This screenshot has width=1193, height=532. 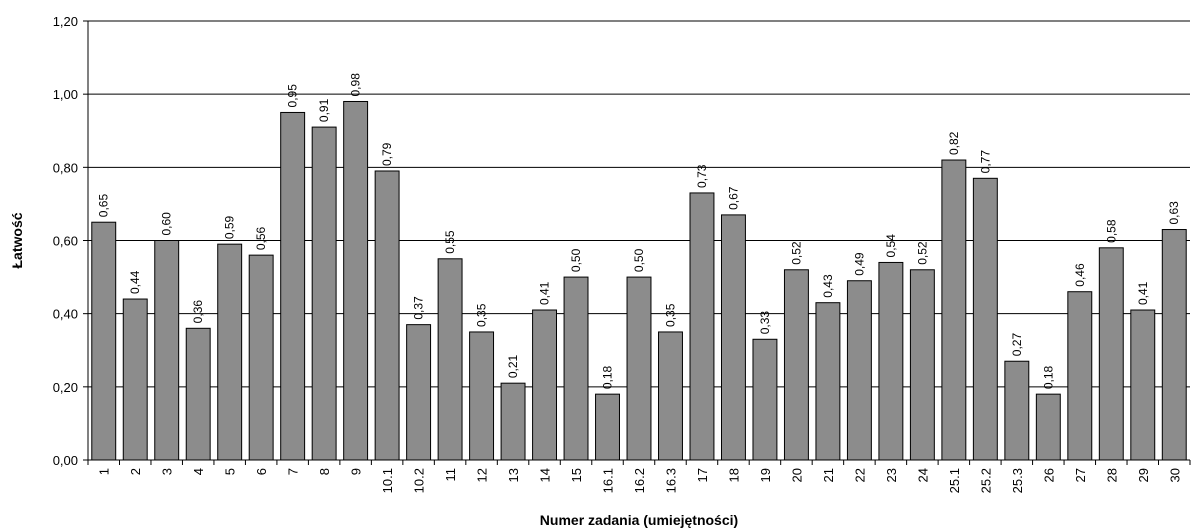 I want to click on x-tick-label: 7, so click(x=293, y=471).